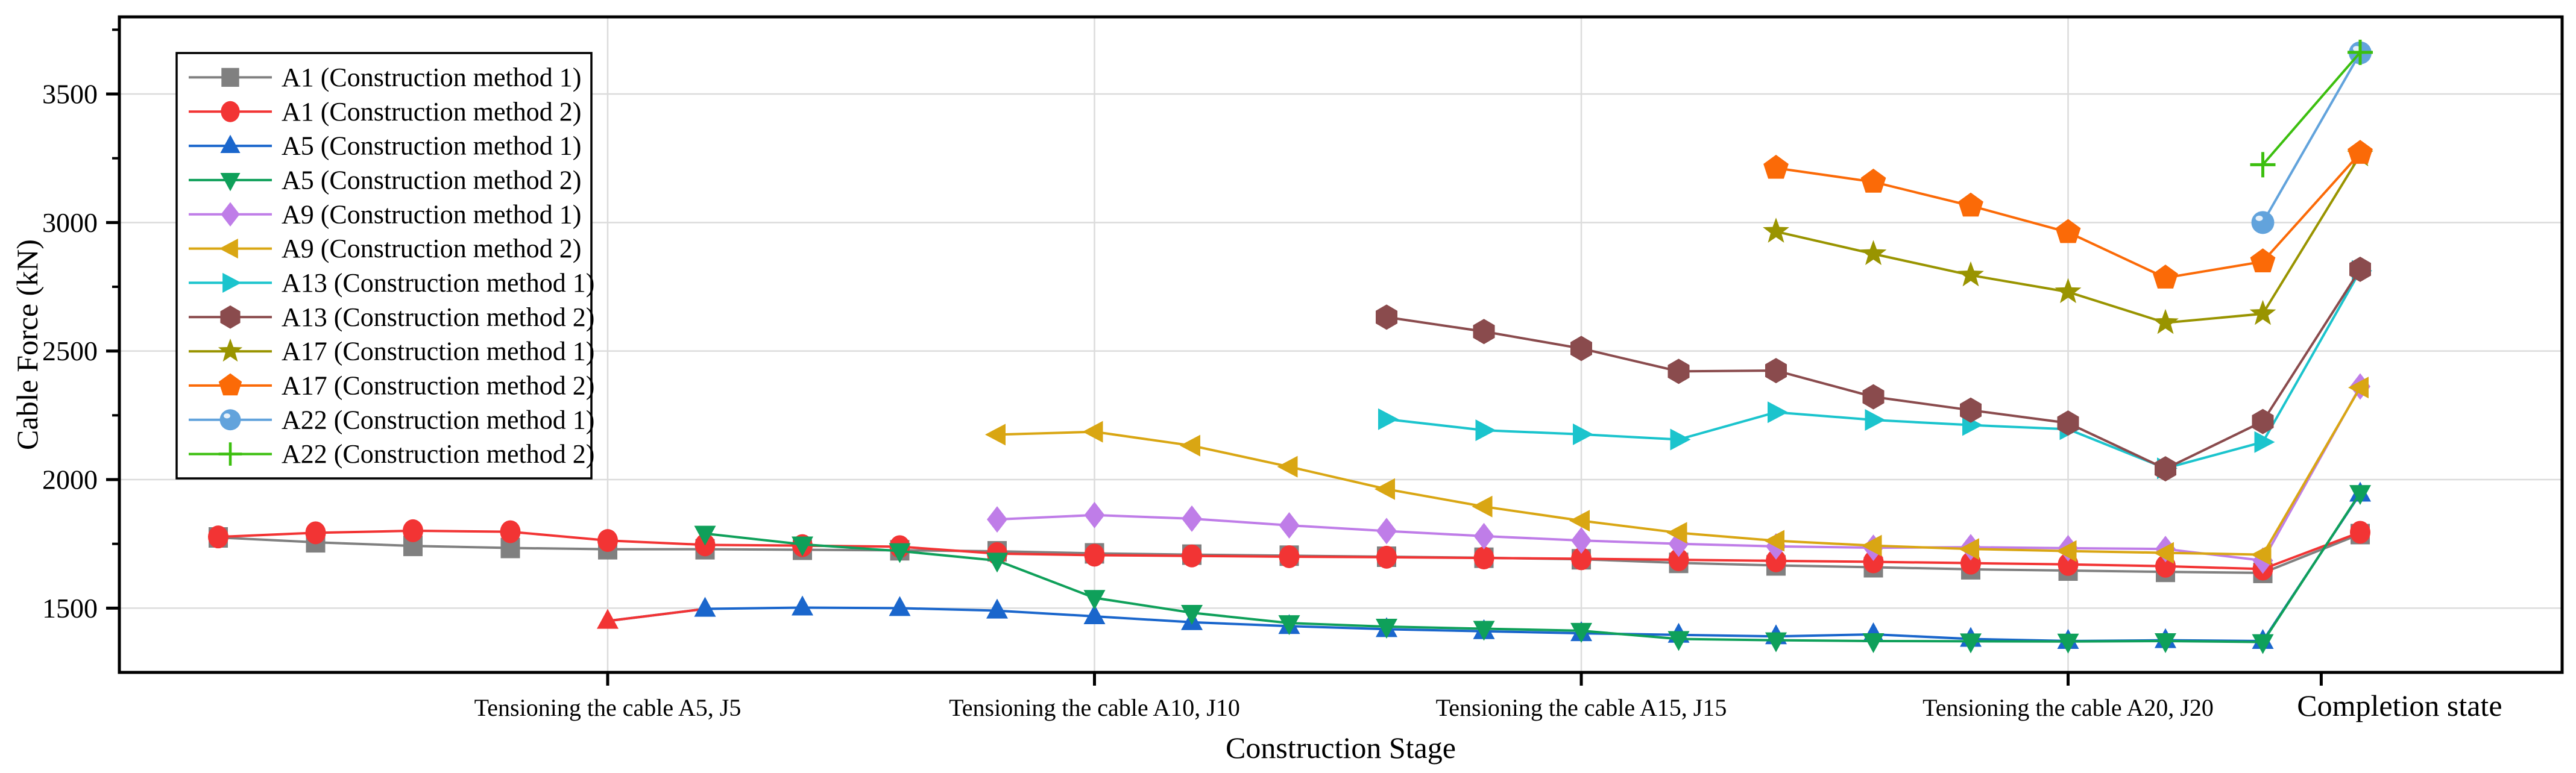 This screenshot has height=773, width=2576. I want to click on legend-item-a13-method-2: A13 (Construction method 2), so click(391, 317).